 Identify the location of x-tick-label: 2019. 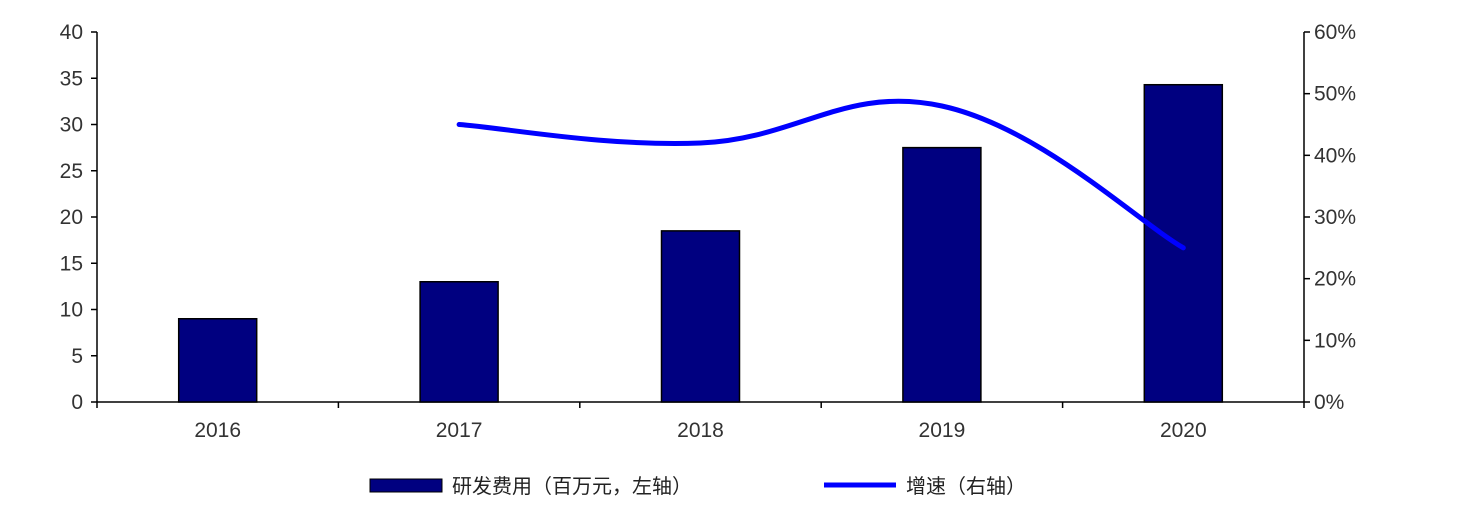
(942, 430).